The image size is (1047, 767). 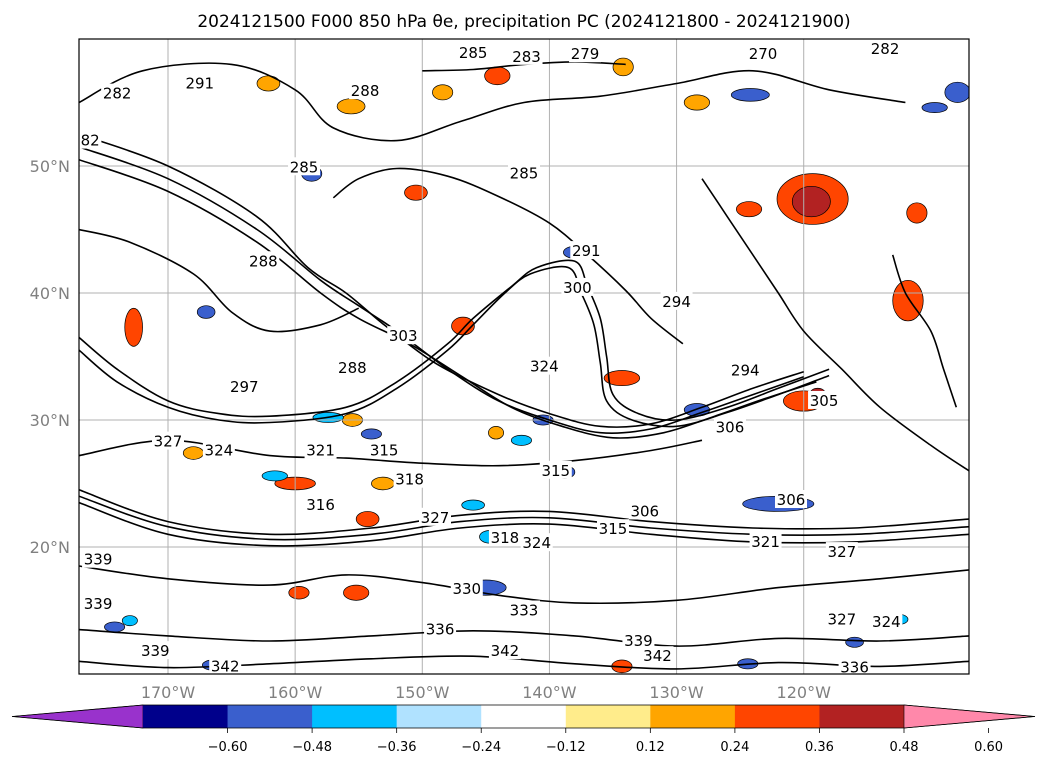 What do you see at coordinates (526, 57) in the screenshot?
I see `contour-label: 283` at bounding box center [526, 57].